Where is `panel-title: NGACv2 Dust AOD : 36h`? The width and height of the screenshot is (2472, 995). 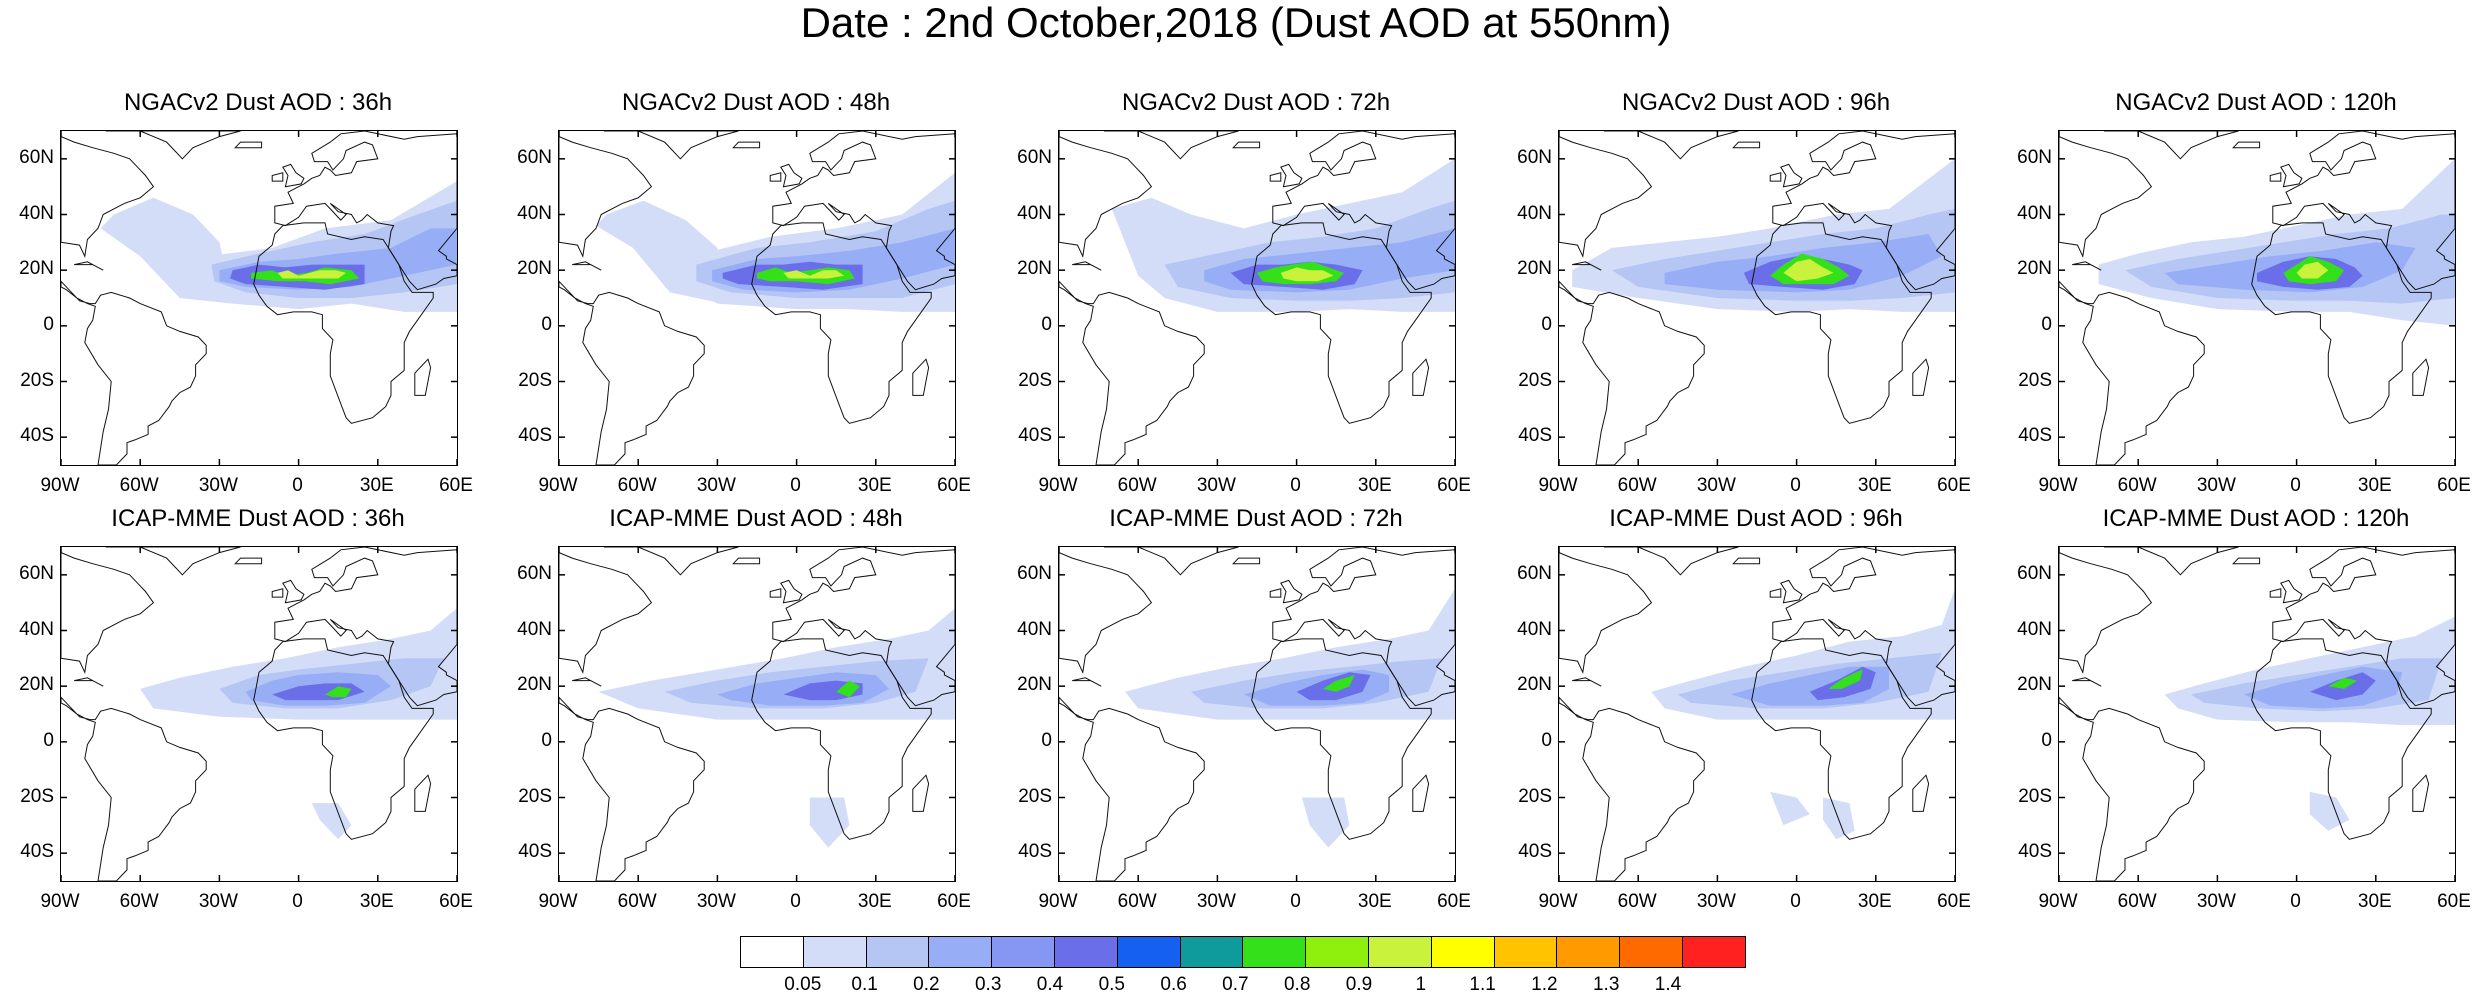
panel-title: NGACv2 Dust AOD : 36h is located at coordinates (258, 102).